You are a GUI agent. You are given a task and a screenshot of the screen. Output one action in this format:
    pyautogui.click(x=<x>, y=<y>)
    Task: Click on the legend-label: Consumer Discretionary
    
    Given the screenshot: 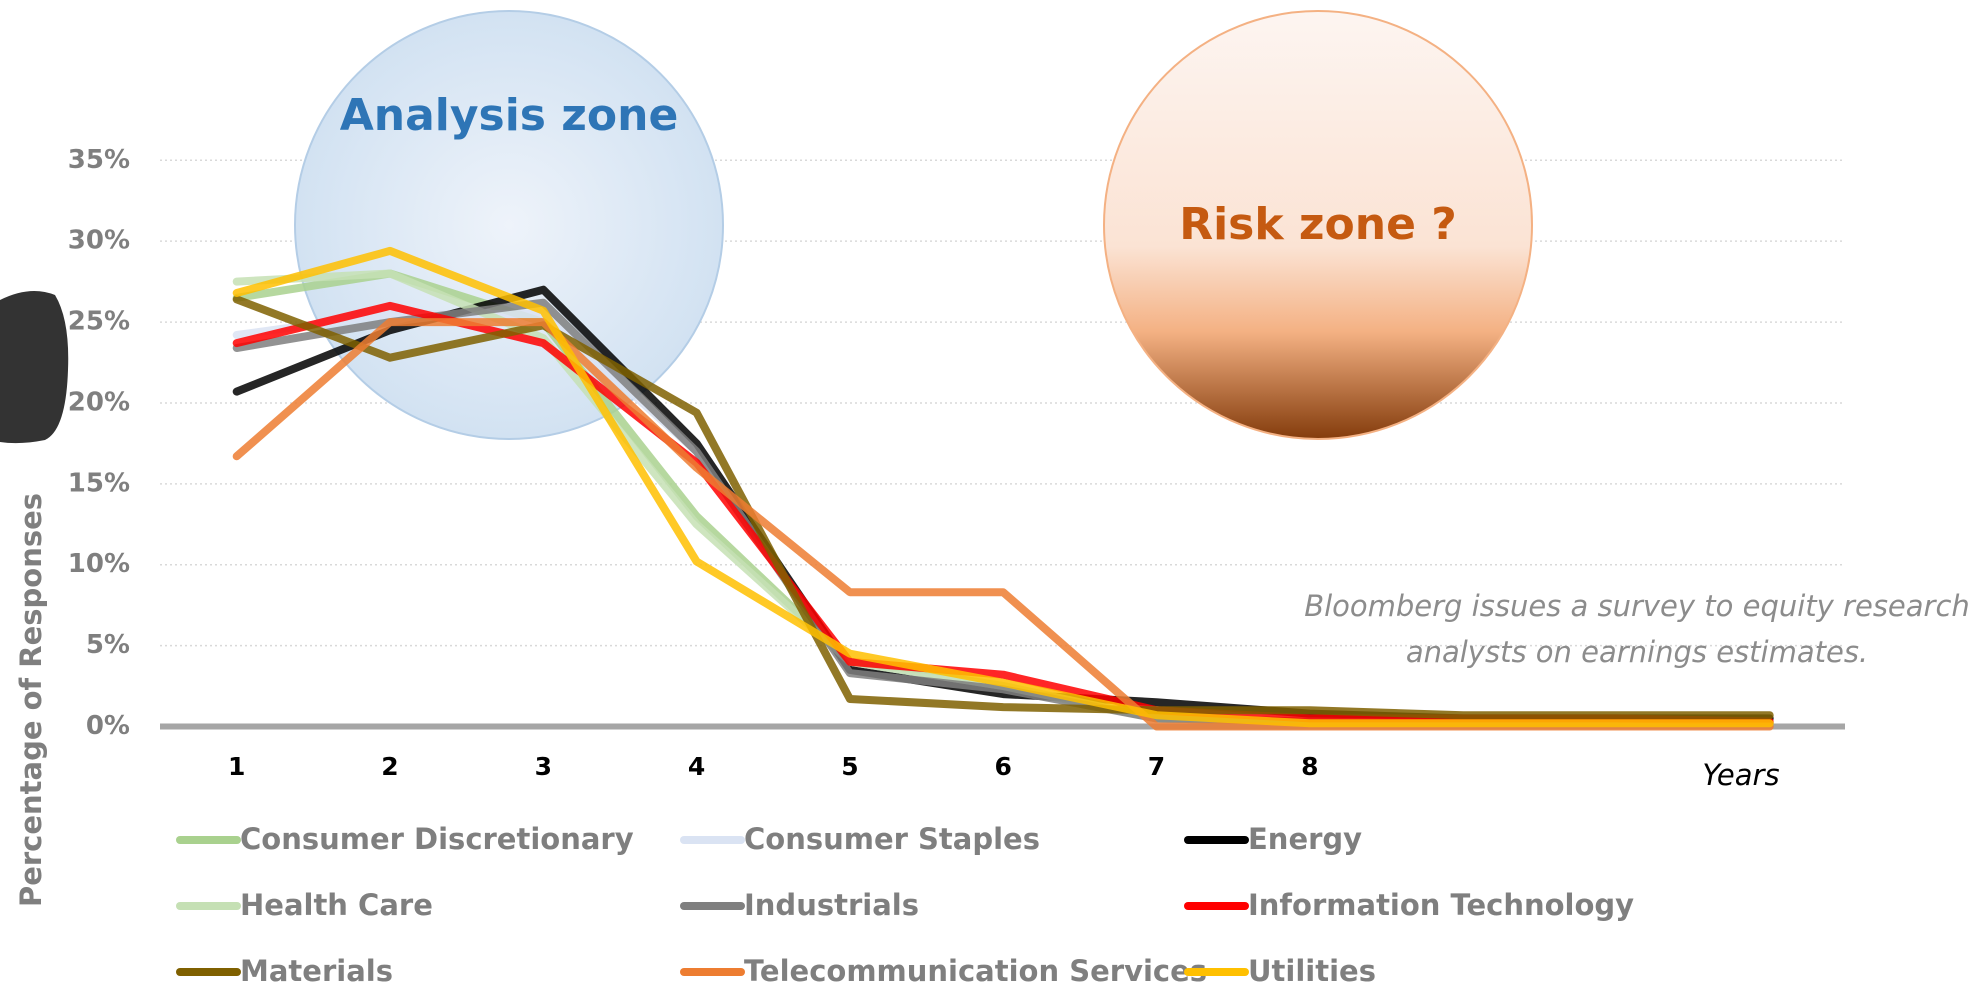 What is the action you would take?
    pyautogui.click(x=437, y=839)
    